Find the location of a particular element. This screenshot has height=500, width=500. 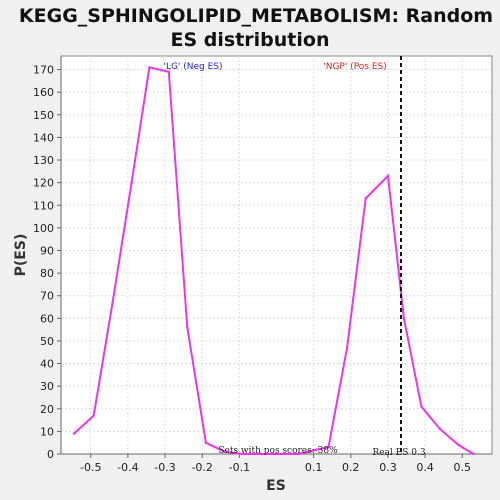

chart-title-line2: ES distribution is located at coordinates (250, 40).